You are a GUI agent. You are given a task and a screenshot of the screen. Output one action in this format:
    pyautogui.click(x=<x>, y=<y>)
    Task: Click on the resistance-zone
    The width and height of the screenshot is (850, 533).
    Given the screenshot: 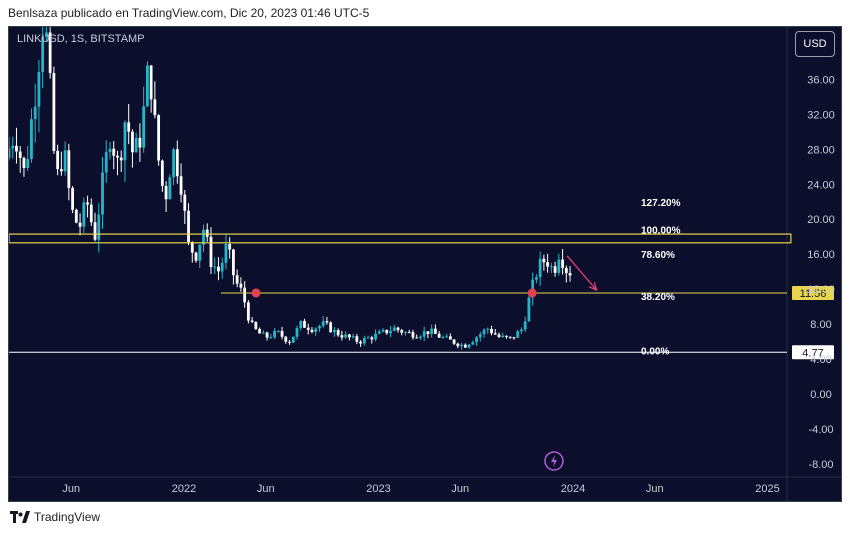 What is the action you would take?
    pyautogui.click(x=400, y=238)
    